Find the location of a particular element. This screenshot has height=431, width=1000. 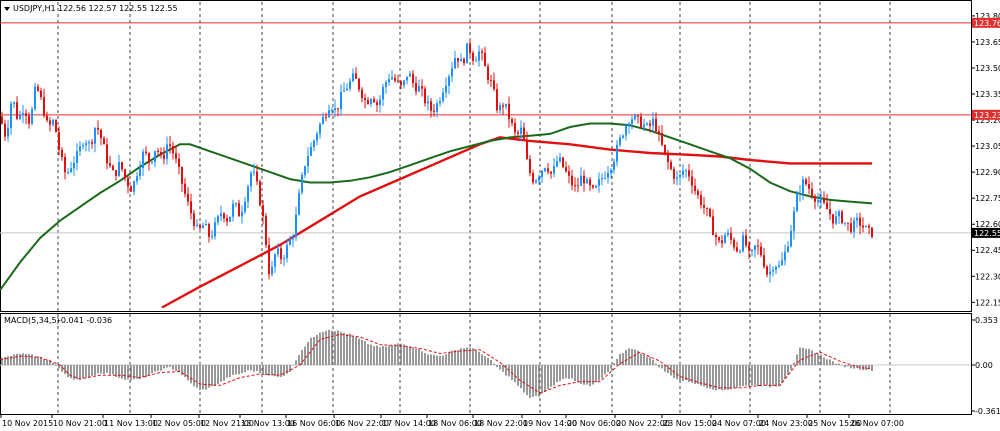

dropdown-triangle-icon is located at coordinates (7, 9).